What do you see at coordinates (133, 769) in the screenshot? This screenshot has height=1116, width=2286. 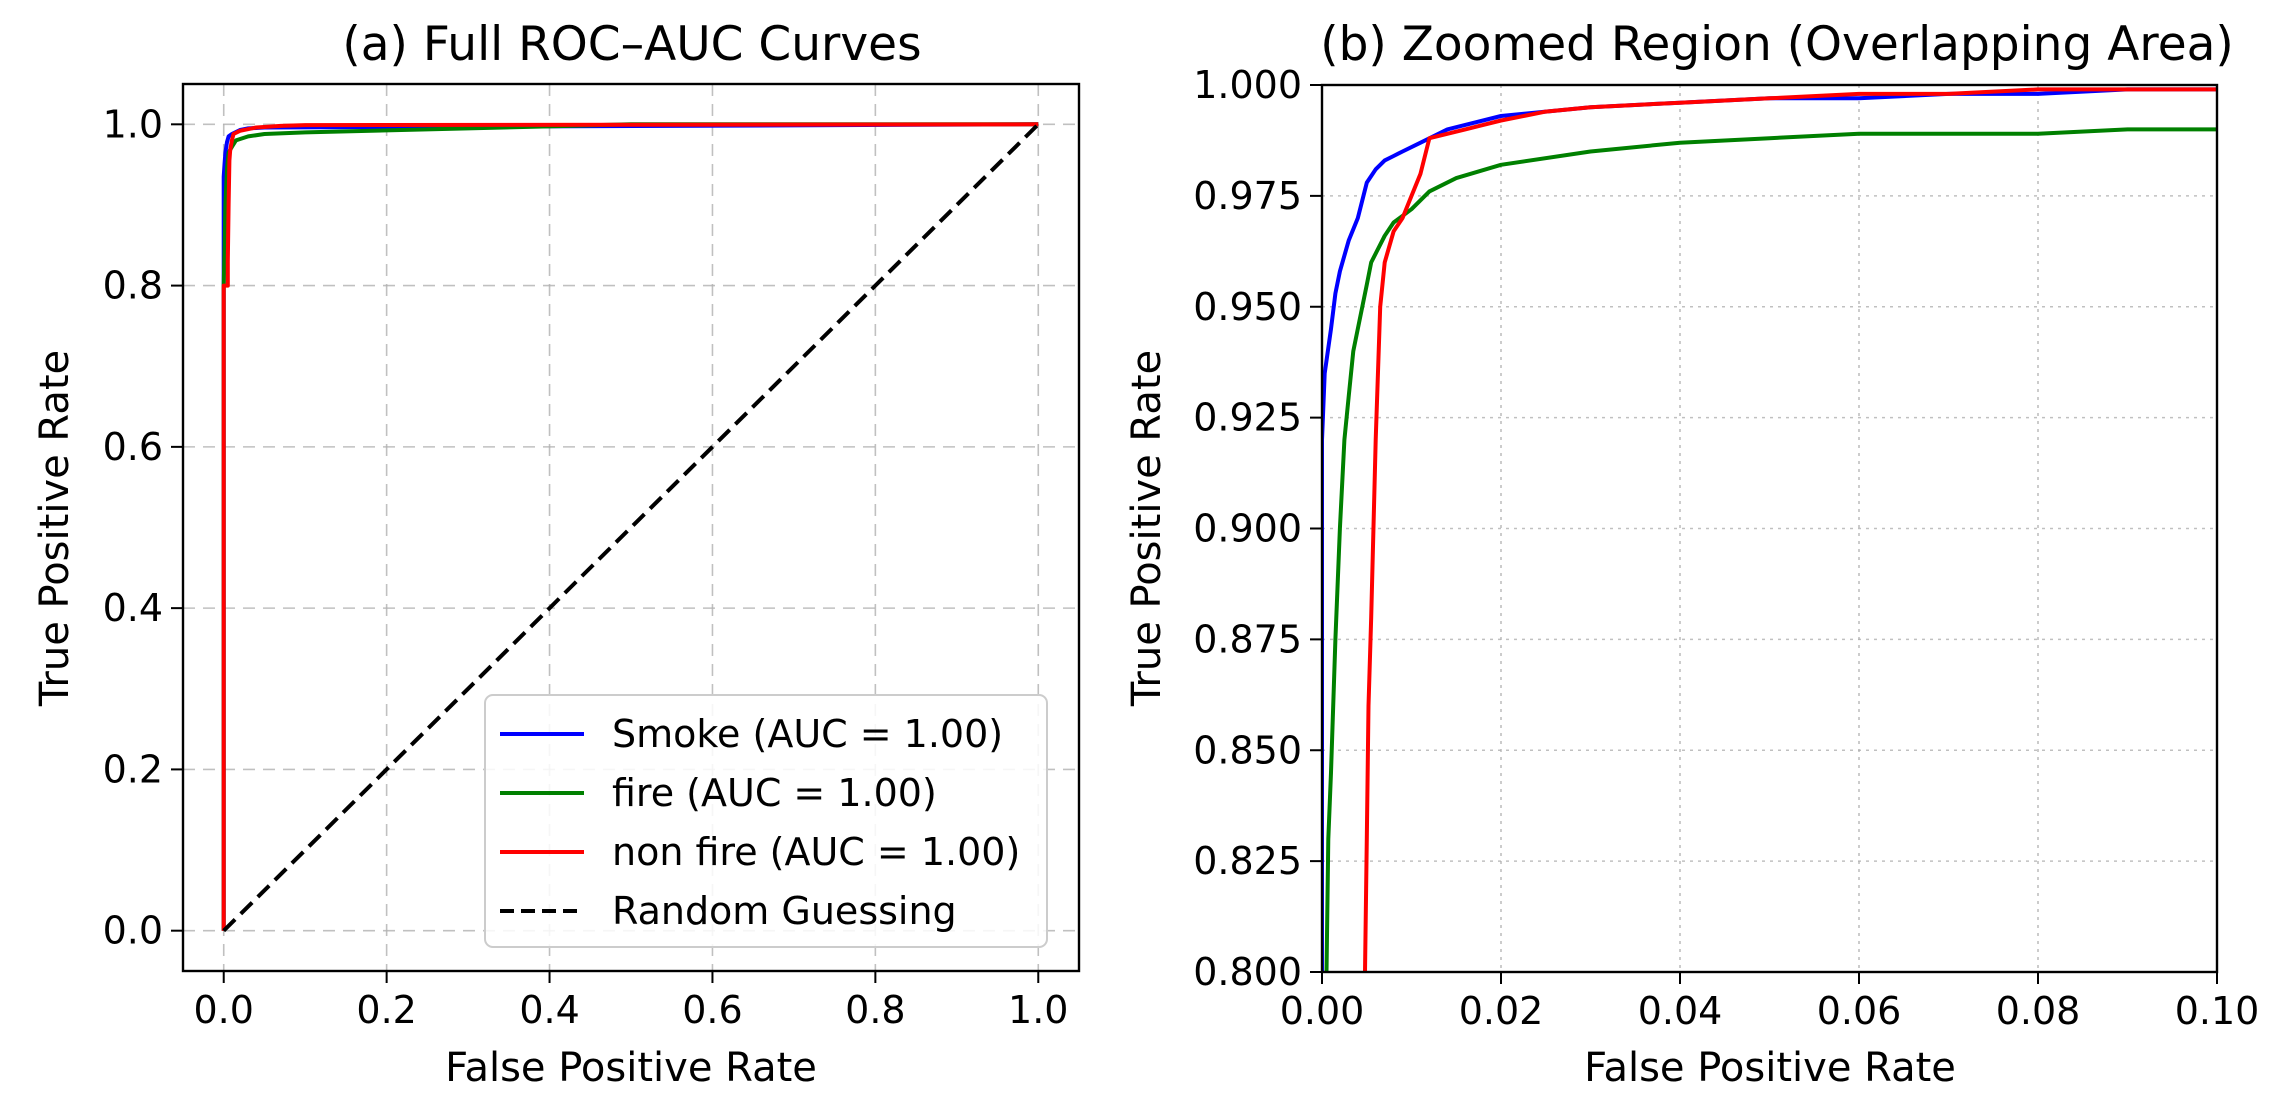 I see `y-tick-label: 0.2` at bounding box center [133, 769].